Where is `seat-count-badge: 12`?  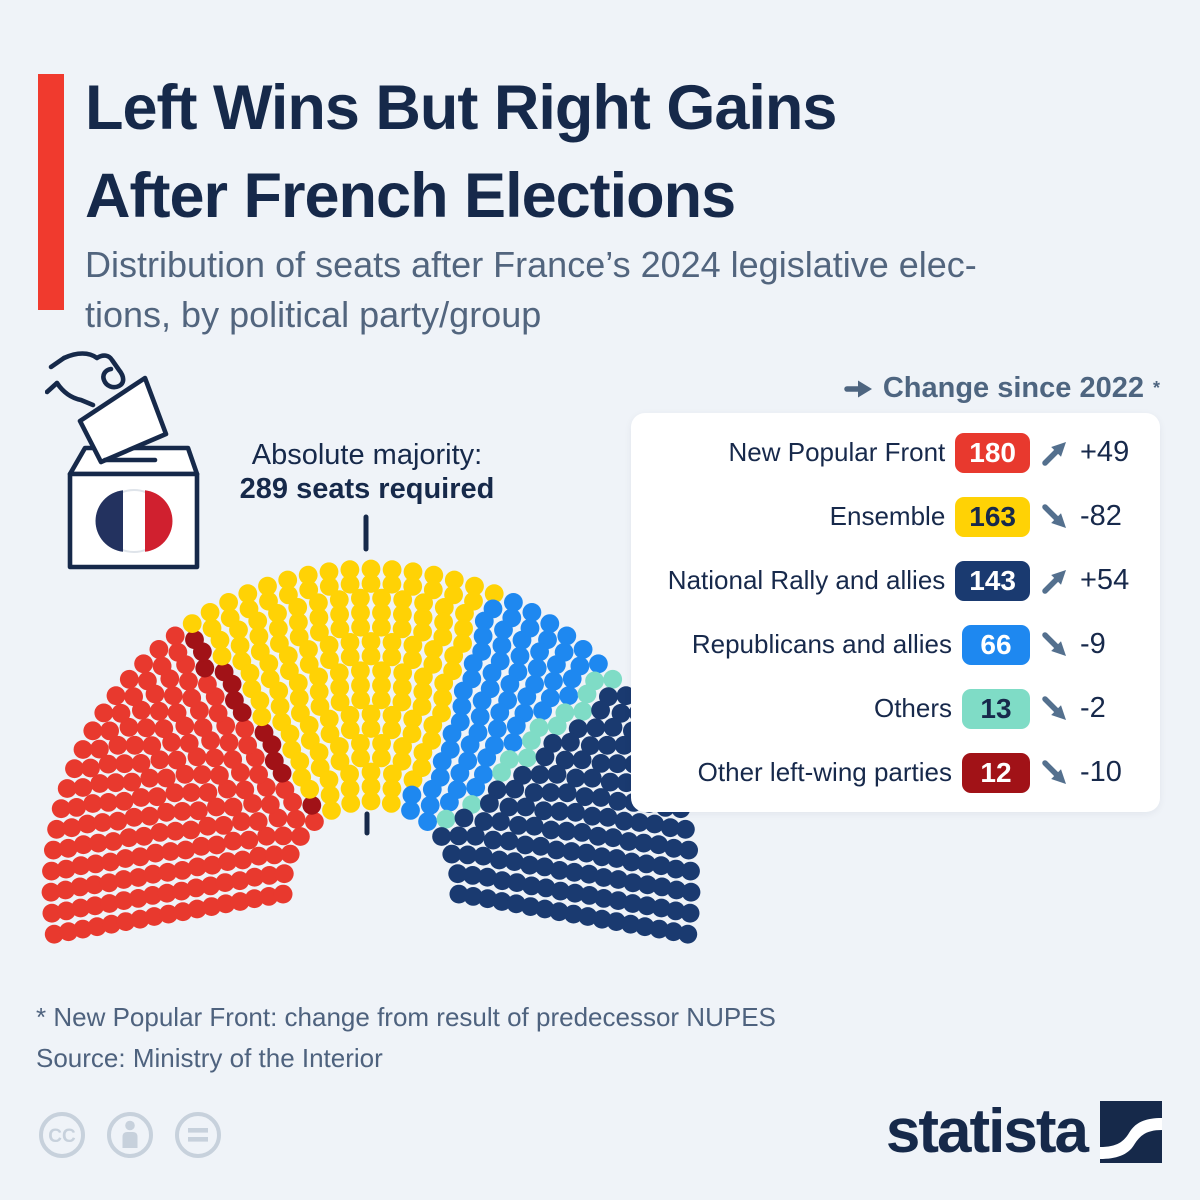
seat-count-badge: 12 is located at coordinates (996, 772).